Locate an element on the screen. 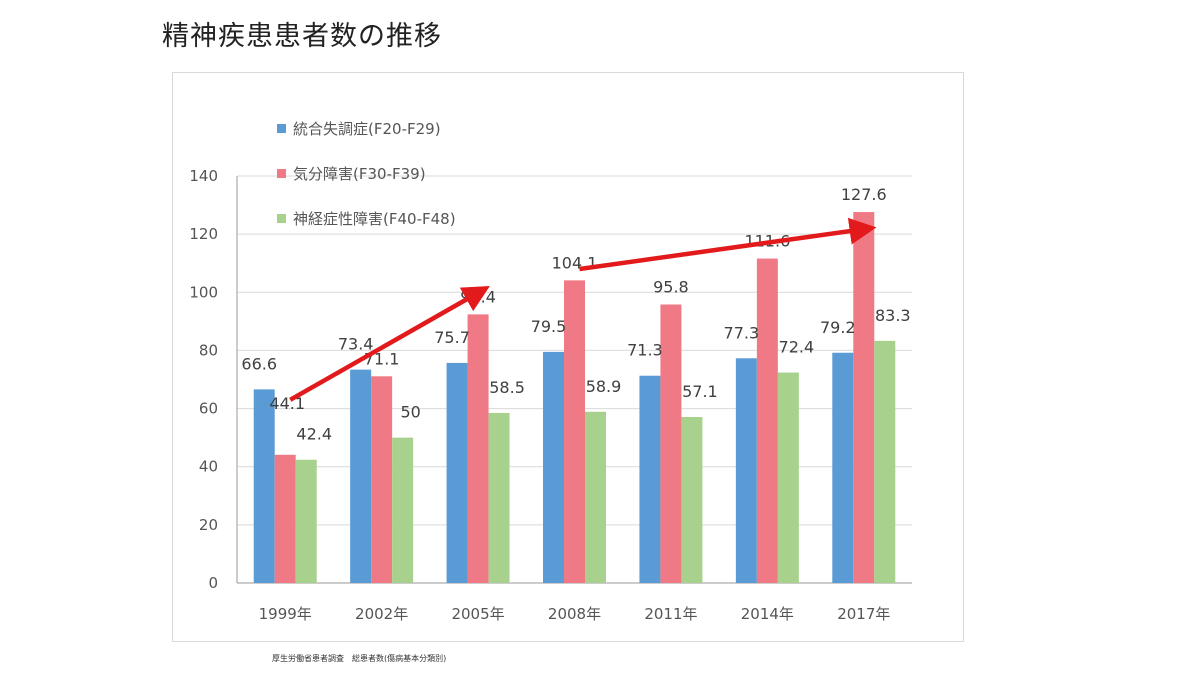 The height and width of the screenshot is (675, 1200). data-label: 66.6 is located at coordinates (259, 363).